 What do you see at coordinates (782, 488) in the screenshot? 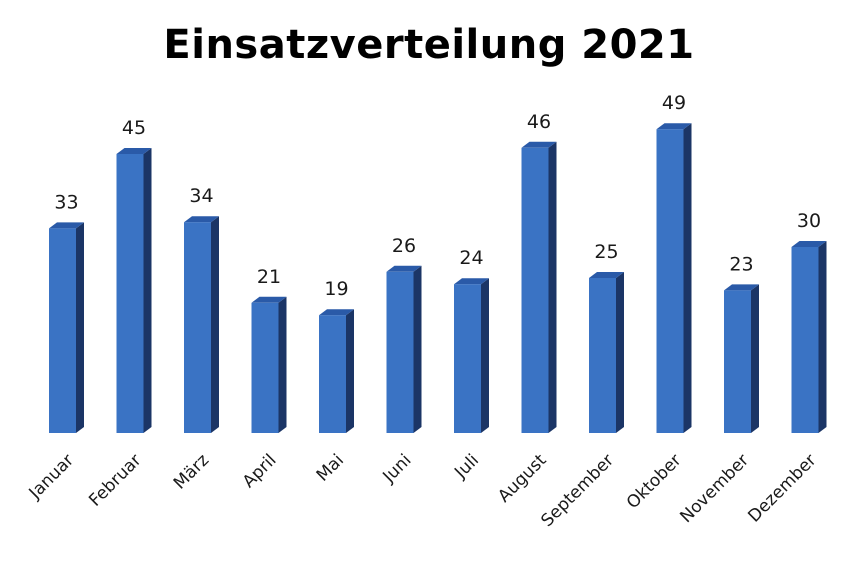
I see `x-tick-label: Dezember` at bounding box center [782, 488].